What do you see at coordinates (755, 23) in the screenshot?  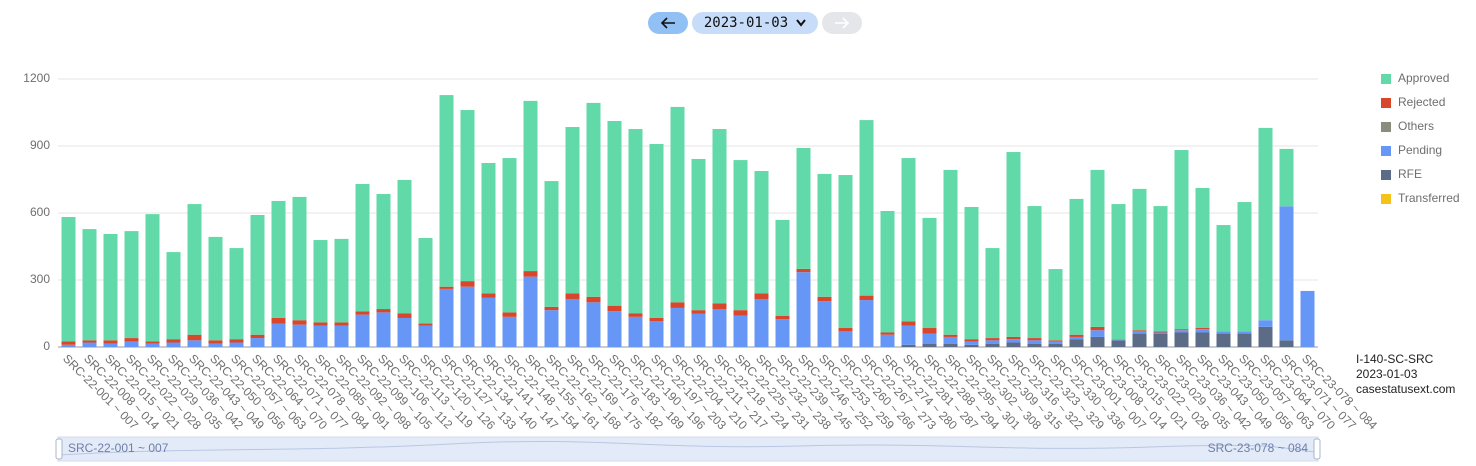 I see `date-select: 2023-01-03` at bounding box center [755, 23].